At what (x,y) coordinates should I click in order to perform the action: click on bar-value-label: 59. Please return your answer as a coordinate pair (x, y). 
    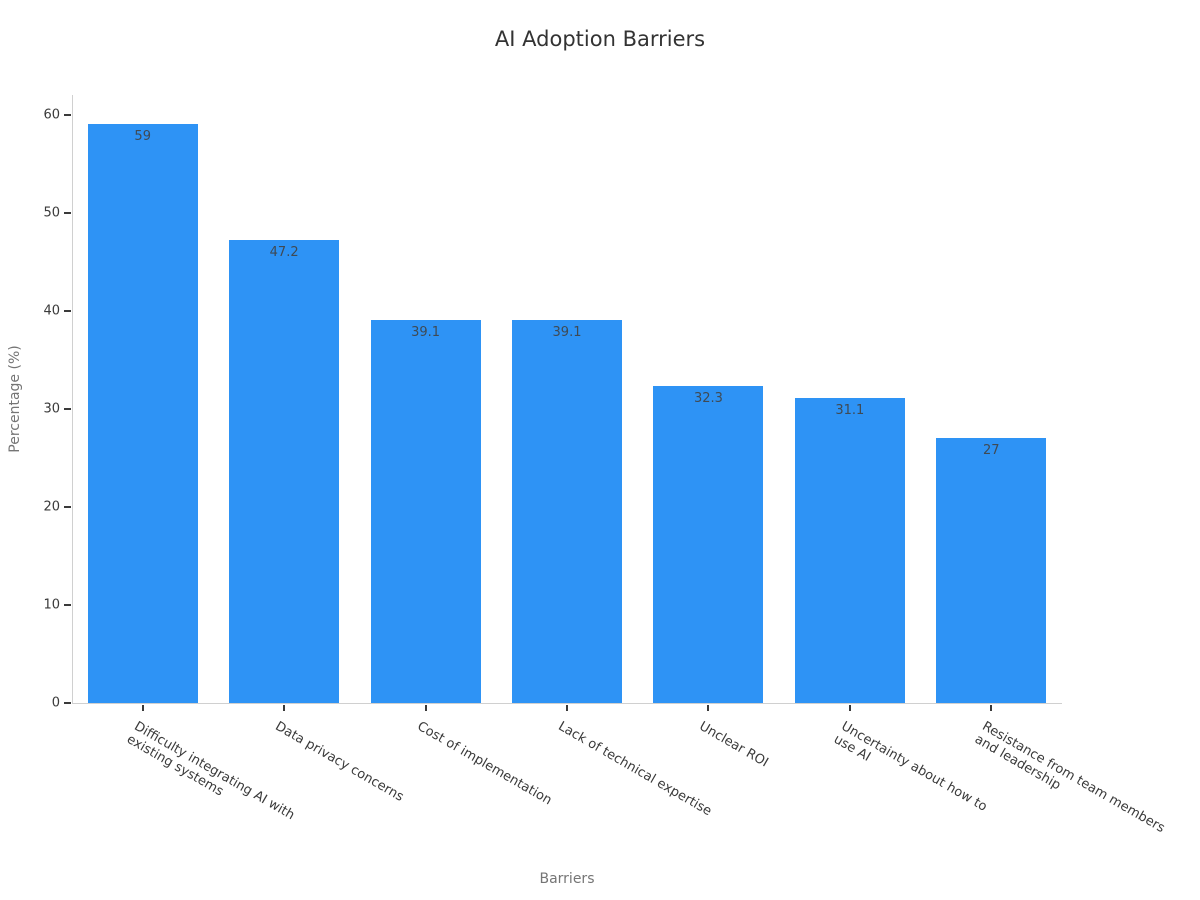
    Looking at the image, I should click on (142, 137).